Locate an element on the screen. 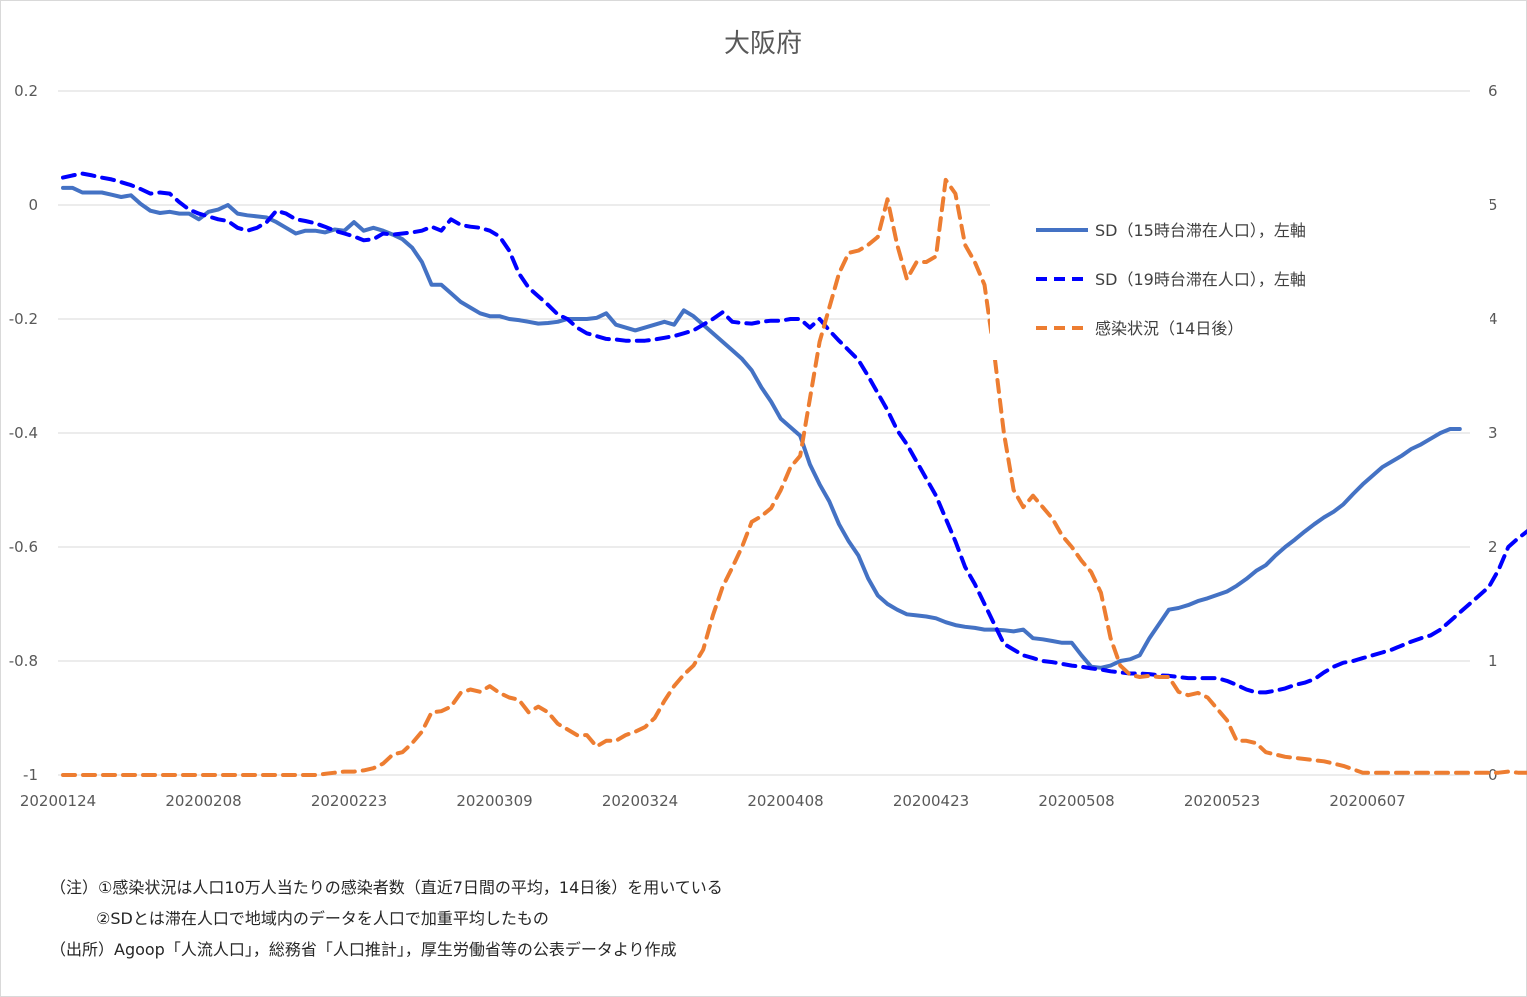 The width and height of the screenshot is (1527, 997). right-y-tick-label: 6 is located at coordinates (1493, 91).